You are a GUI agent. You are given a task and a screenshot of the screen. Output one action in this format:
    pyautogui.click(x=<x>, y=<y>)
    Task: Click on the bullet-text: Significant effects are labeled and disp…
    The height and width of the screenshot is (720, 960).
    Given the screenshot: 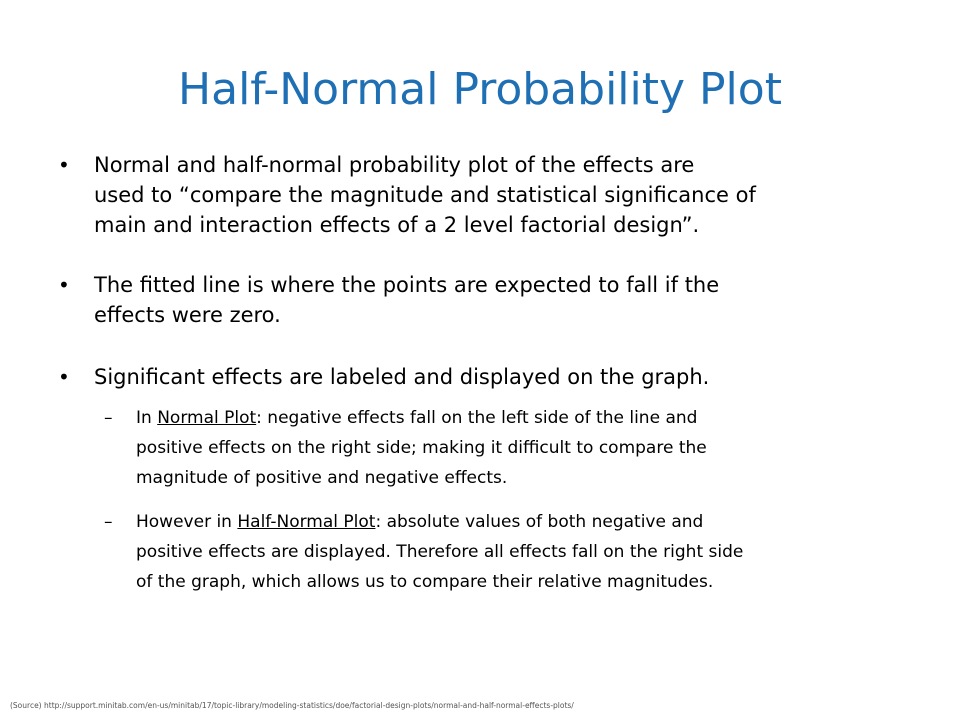 What is the action you would take?
    pyautogui.click(x=504, y=377)
    